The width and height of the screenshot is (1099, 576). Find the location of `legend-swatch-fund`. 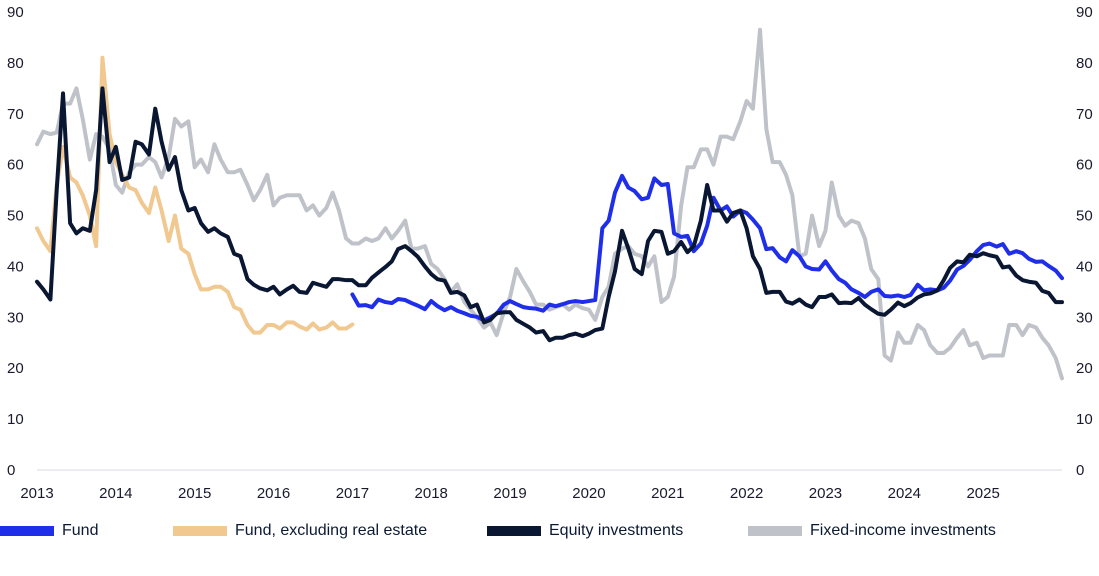

legend-swatch-fund is located at coordinates (27, 531).